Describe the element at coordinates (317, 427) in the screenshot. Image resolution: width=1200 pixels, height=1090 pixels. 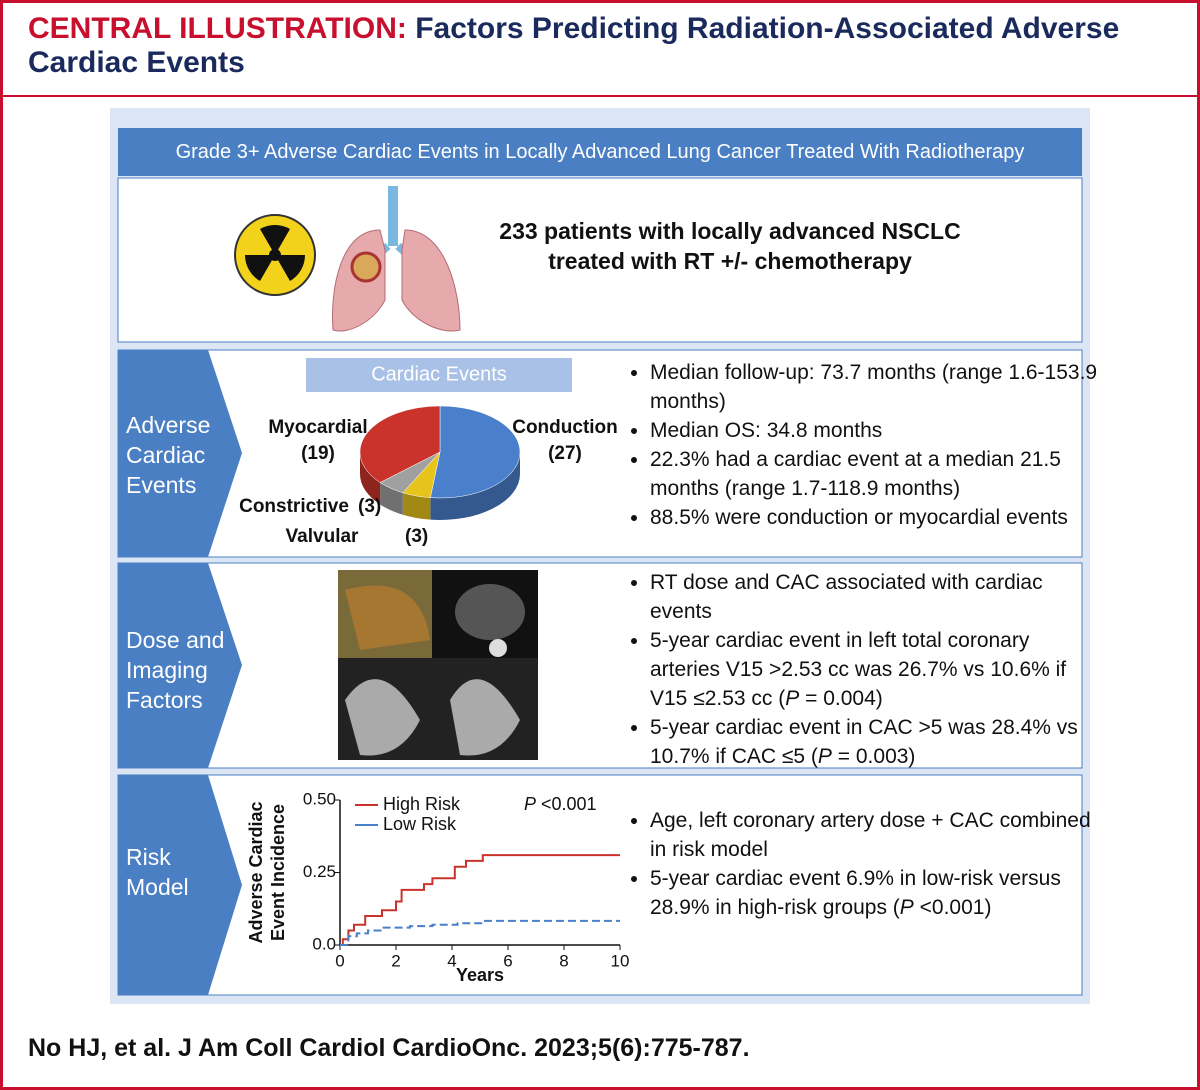
I see `pie-label: Myocardial` at that location.